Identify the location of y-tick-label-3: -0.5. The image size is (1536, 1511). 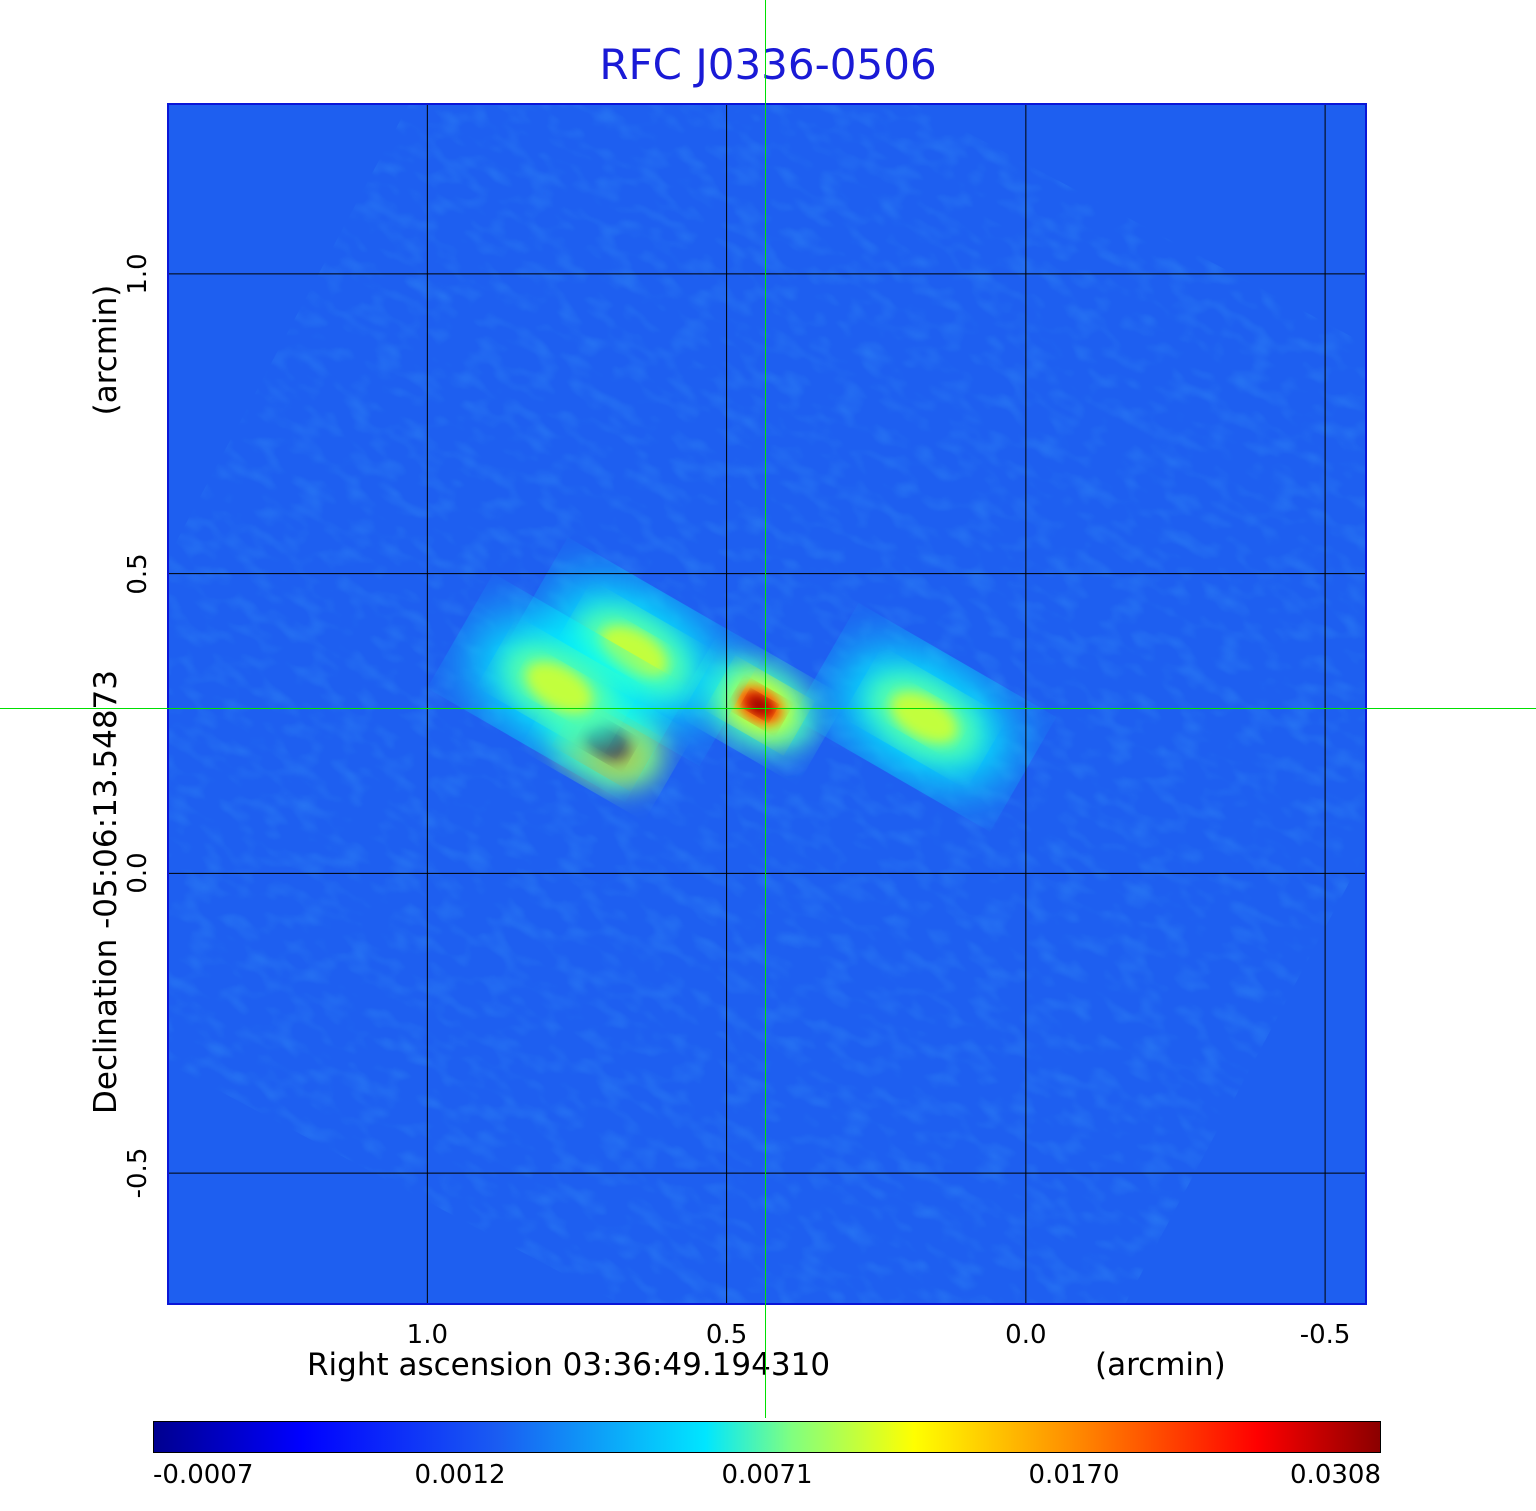
(138, 1173).